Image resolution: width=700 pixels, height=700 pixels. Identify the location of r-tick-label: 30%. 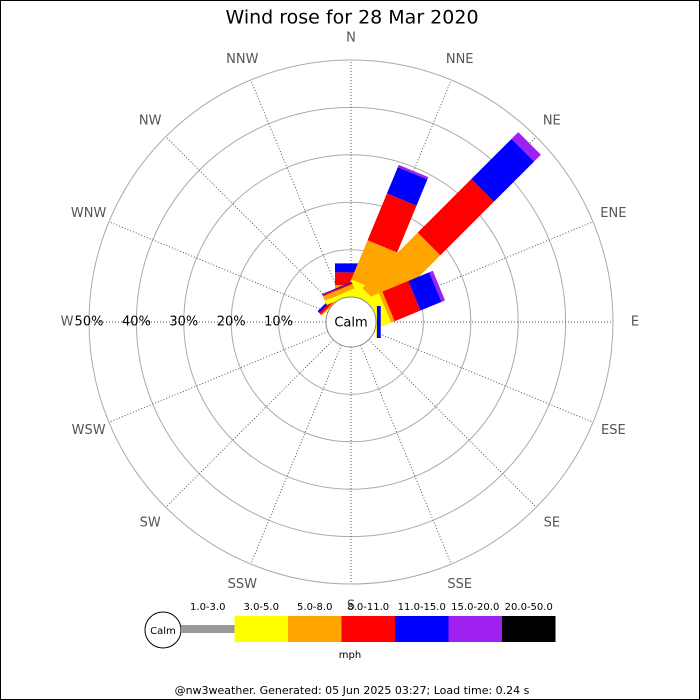
(183, 322).